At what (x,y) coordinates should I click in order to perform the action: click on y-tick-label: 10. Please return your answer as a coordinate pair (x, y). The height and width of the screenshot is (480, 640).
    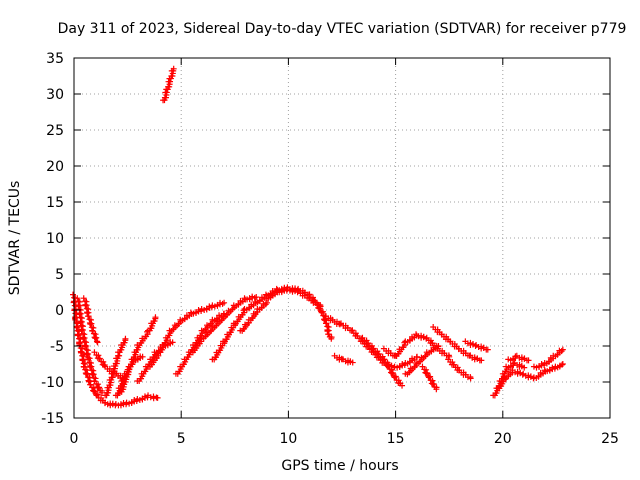
    Looking at the image, I should click on (55, 239).